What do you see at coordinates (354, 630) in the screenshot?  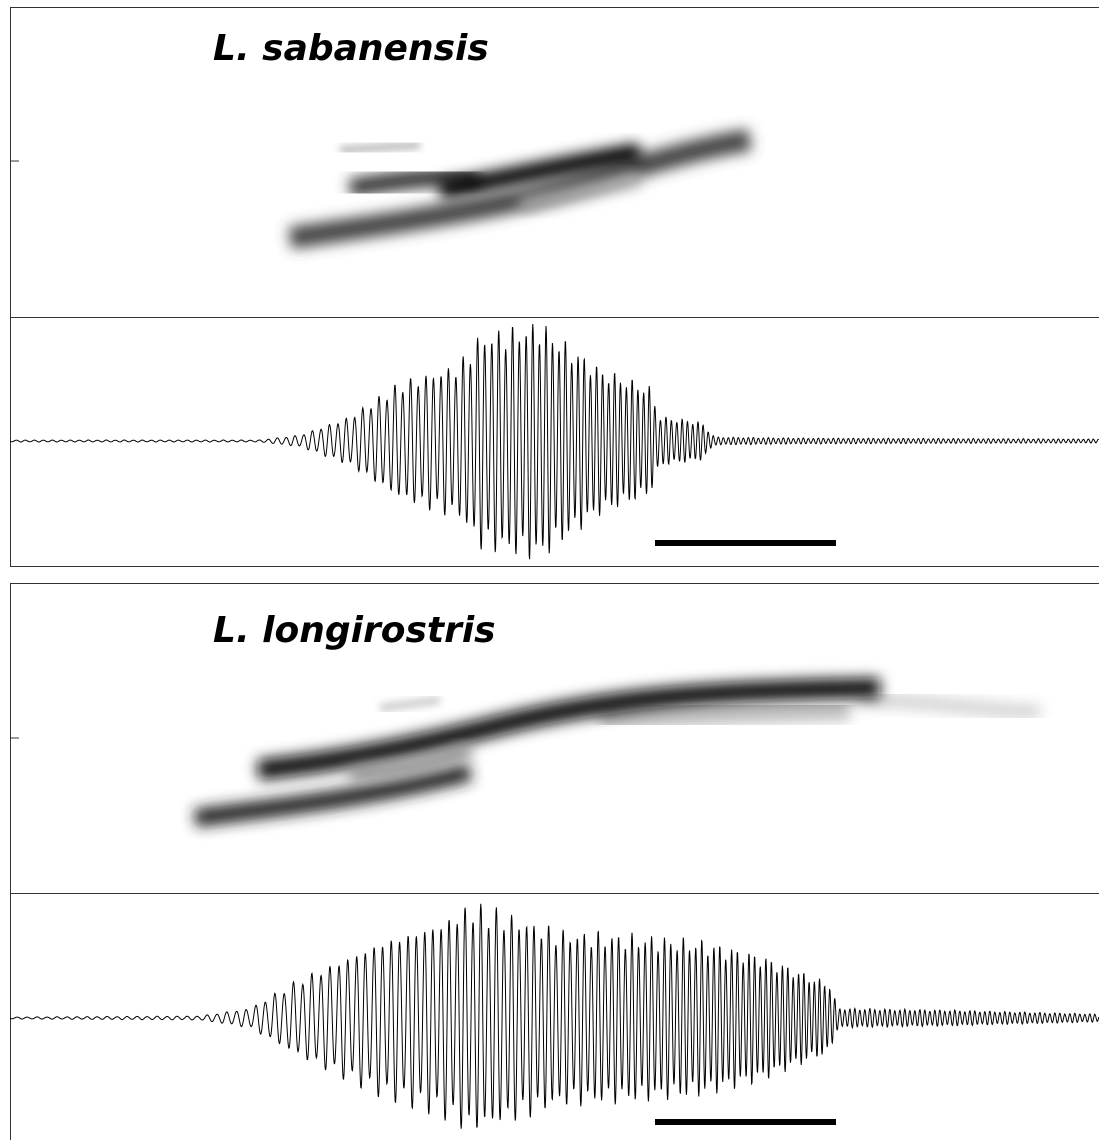 I see `species-label: L. longirostris` at bounding box center [354, 630].